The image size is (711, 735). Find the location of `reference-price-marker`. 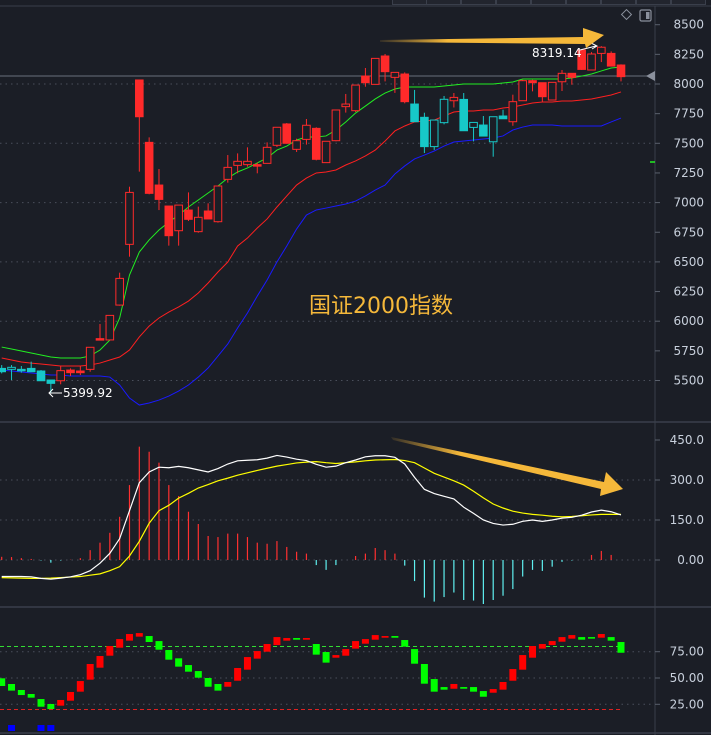

reference-price-marker is located at coordinates (650, 76).